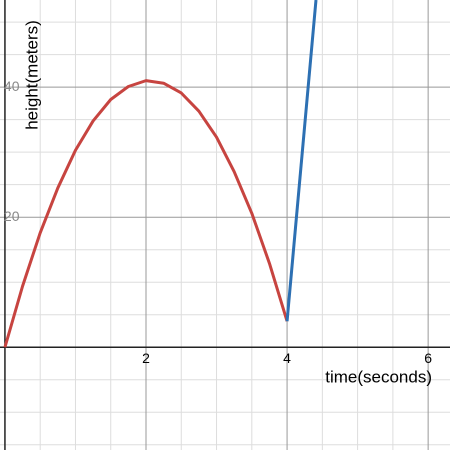  I want to click on x-tick-label: 4, so click(287, 358).